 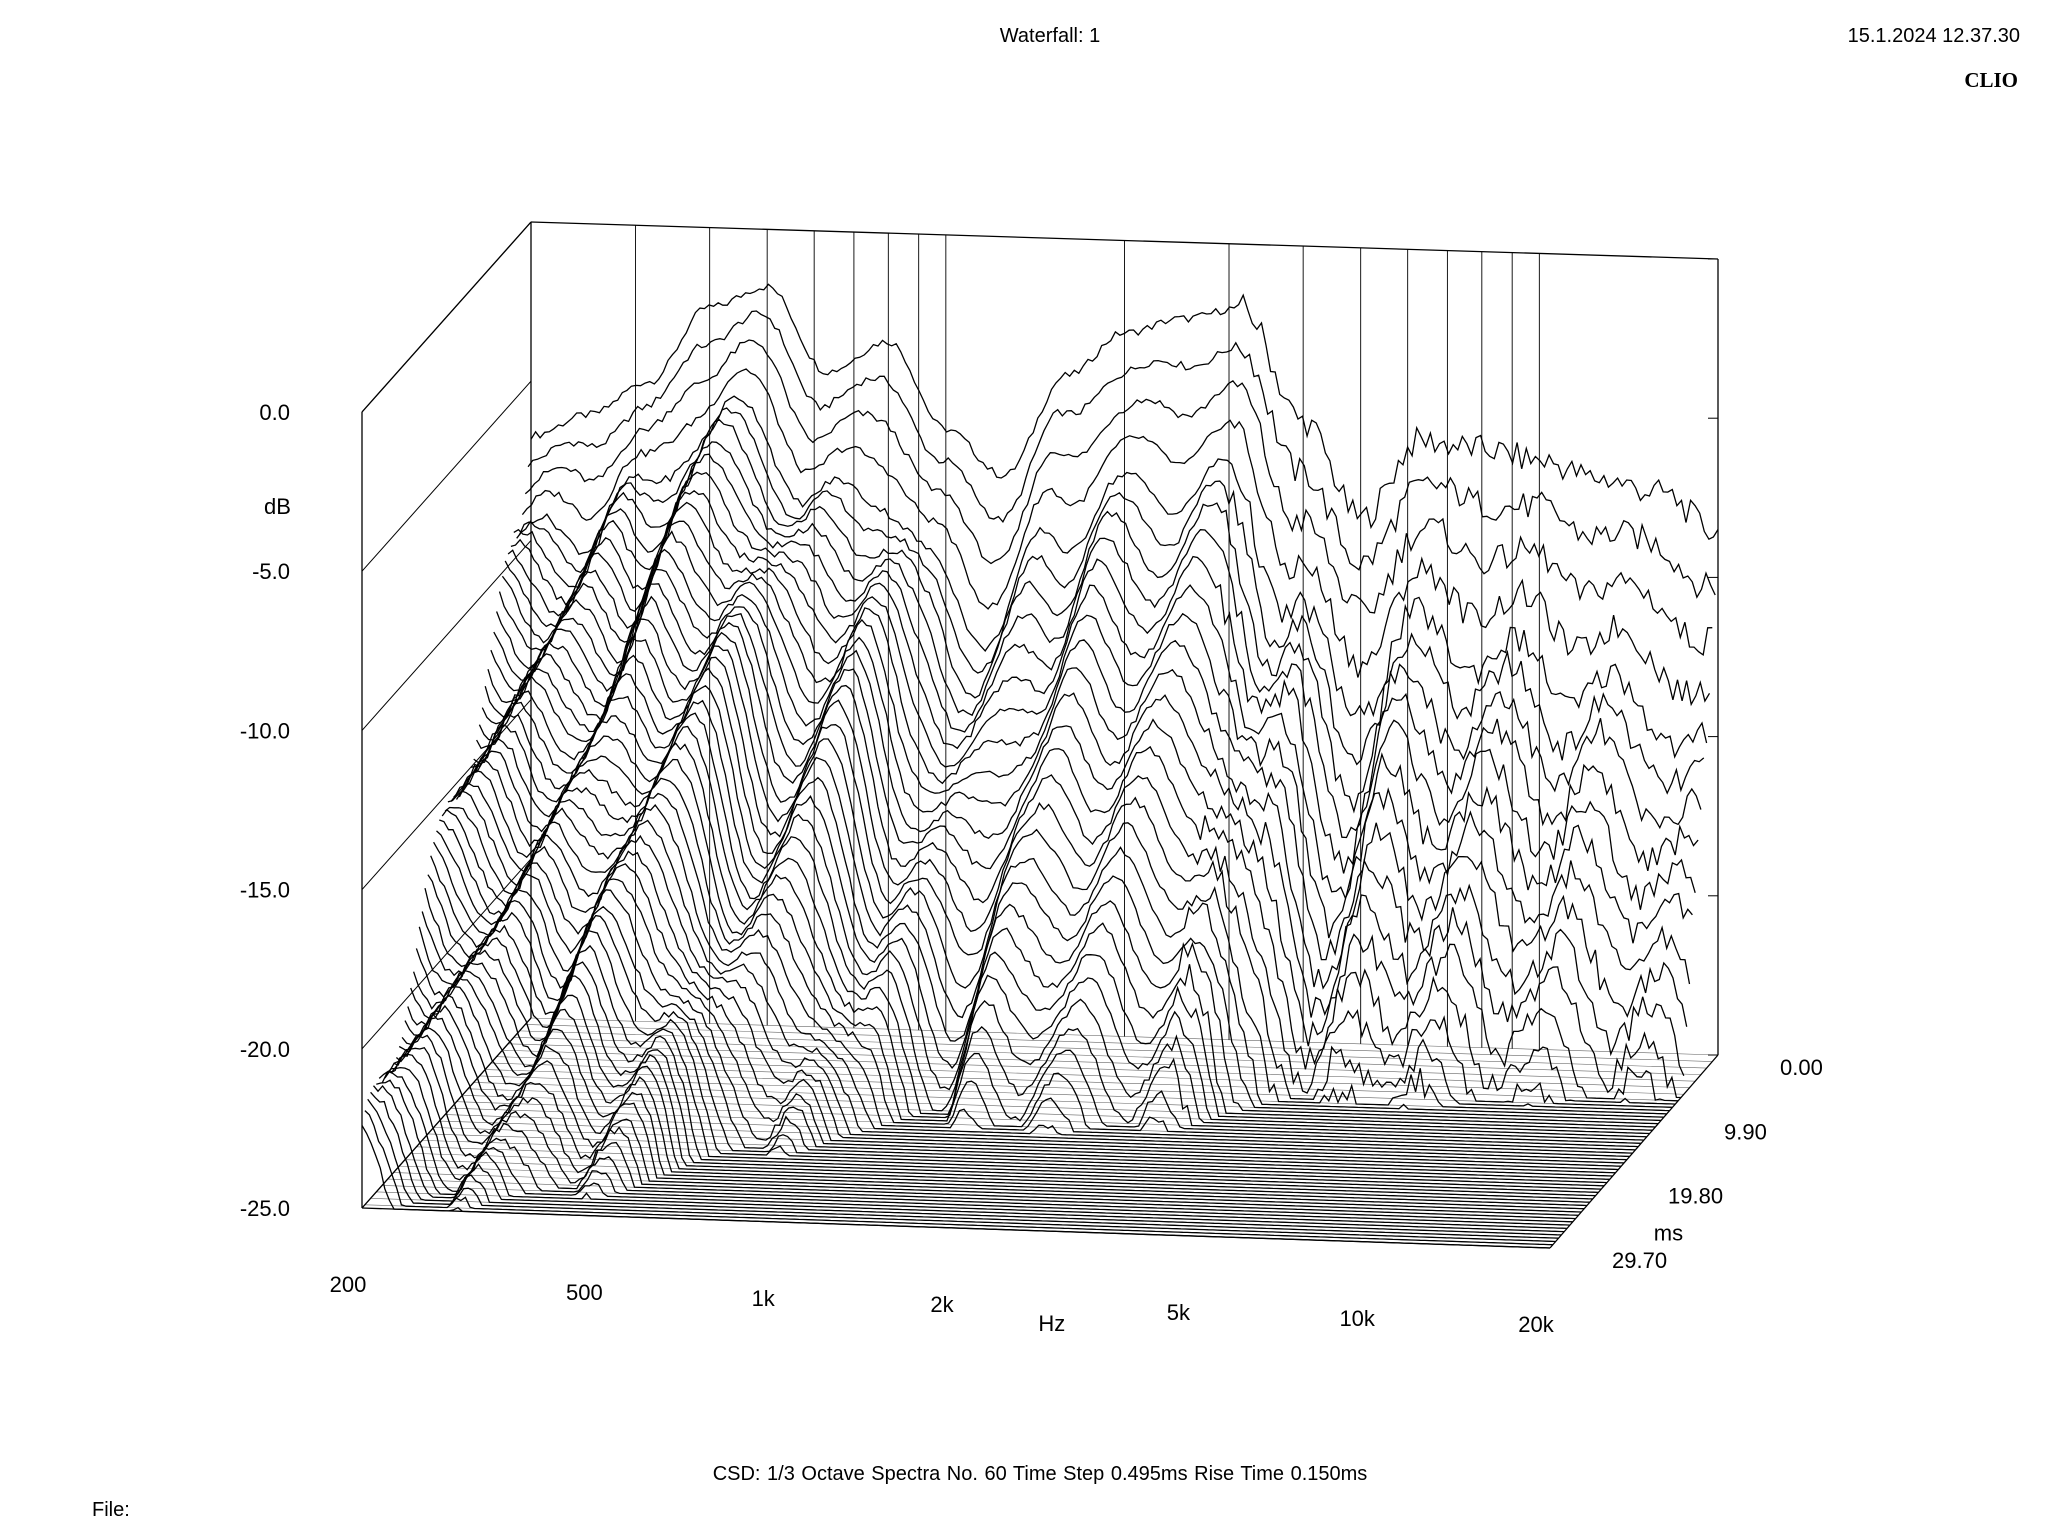 I want to click on y-axis-label: dB, so click(x=277, y=506).